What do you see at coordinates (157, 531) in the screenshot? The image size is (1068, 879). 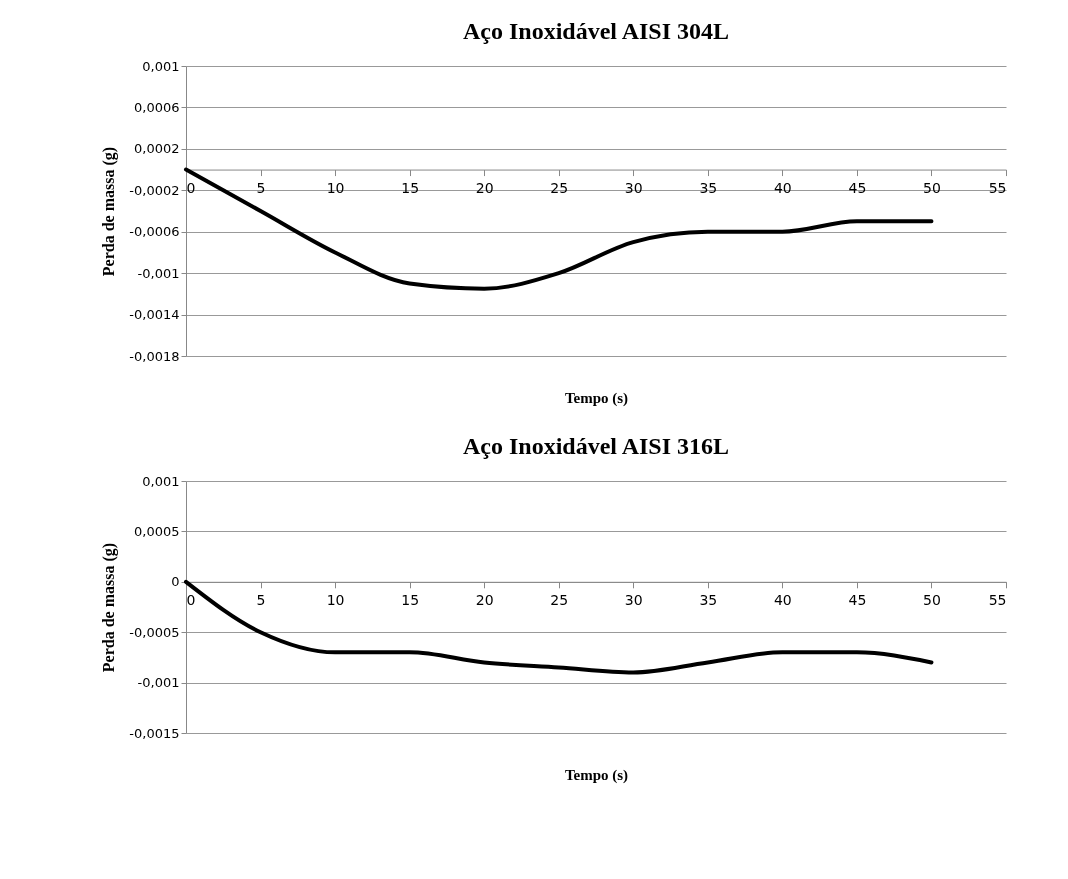 I see `y-tick-label: 0,0005` at bounding box center [157, 531].